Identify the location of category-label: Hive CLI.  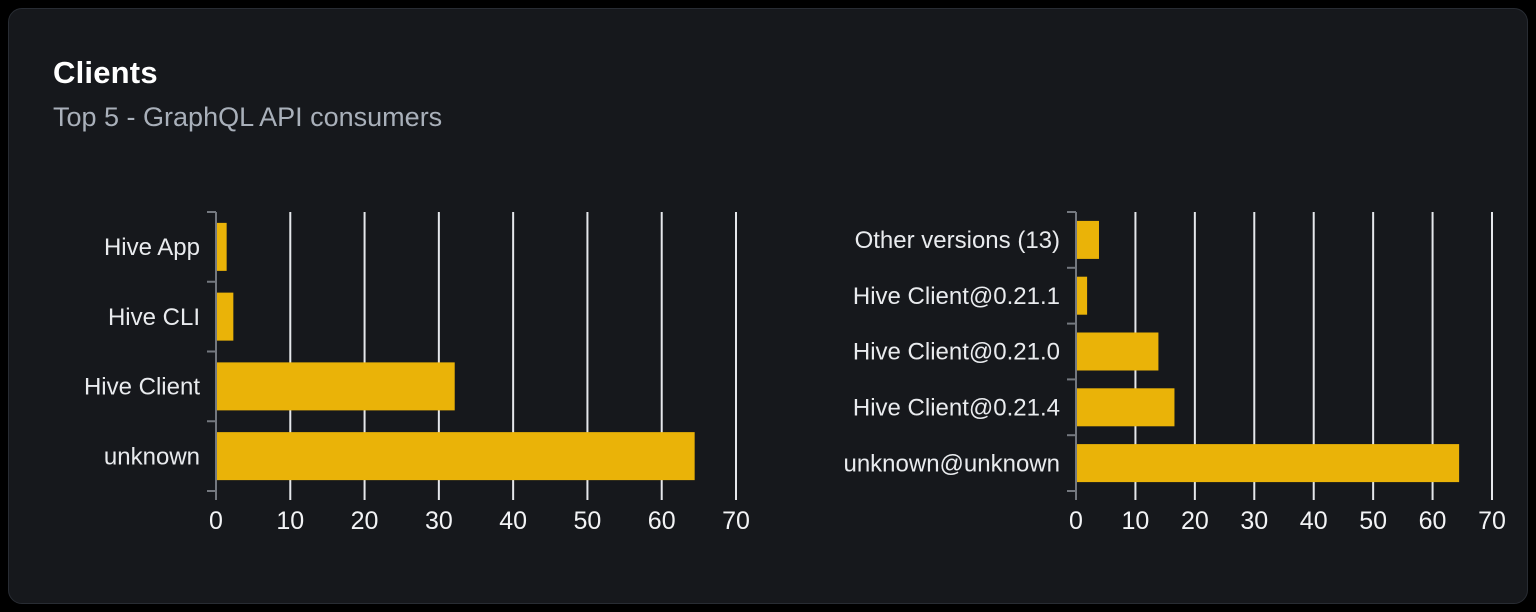
(154, 317).